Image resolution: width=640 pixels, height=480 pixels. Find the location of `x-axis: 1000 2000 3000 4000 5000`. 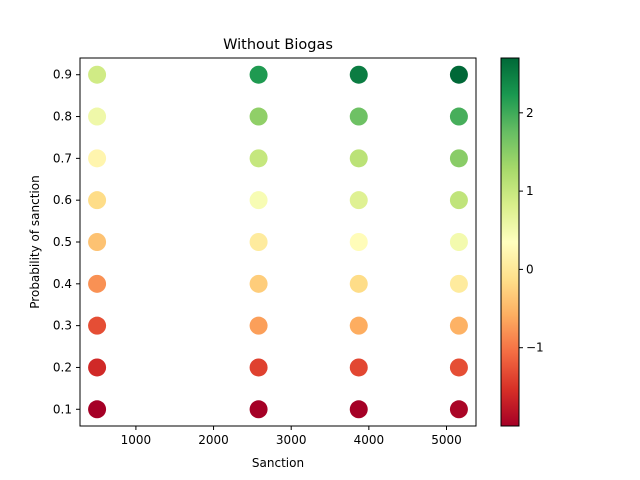

x-axis: 1000 2000 3000 4000 5000 is located at coordinates (291, 436).